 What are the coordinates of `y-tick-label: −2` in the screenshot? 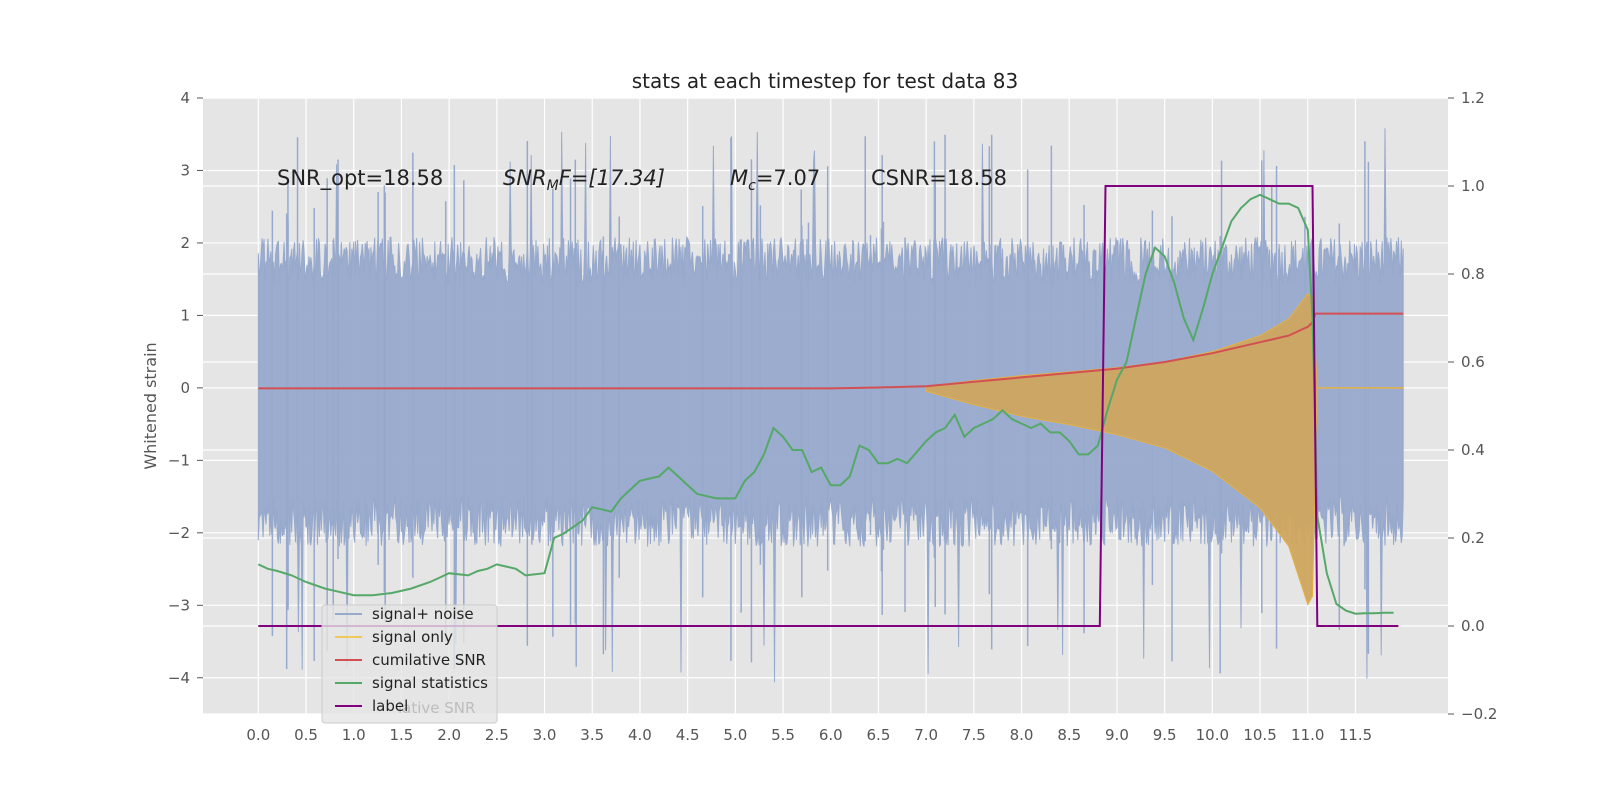 It's located at (179, 533).